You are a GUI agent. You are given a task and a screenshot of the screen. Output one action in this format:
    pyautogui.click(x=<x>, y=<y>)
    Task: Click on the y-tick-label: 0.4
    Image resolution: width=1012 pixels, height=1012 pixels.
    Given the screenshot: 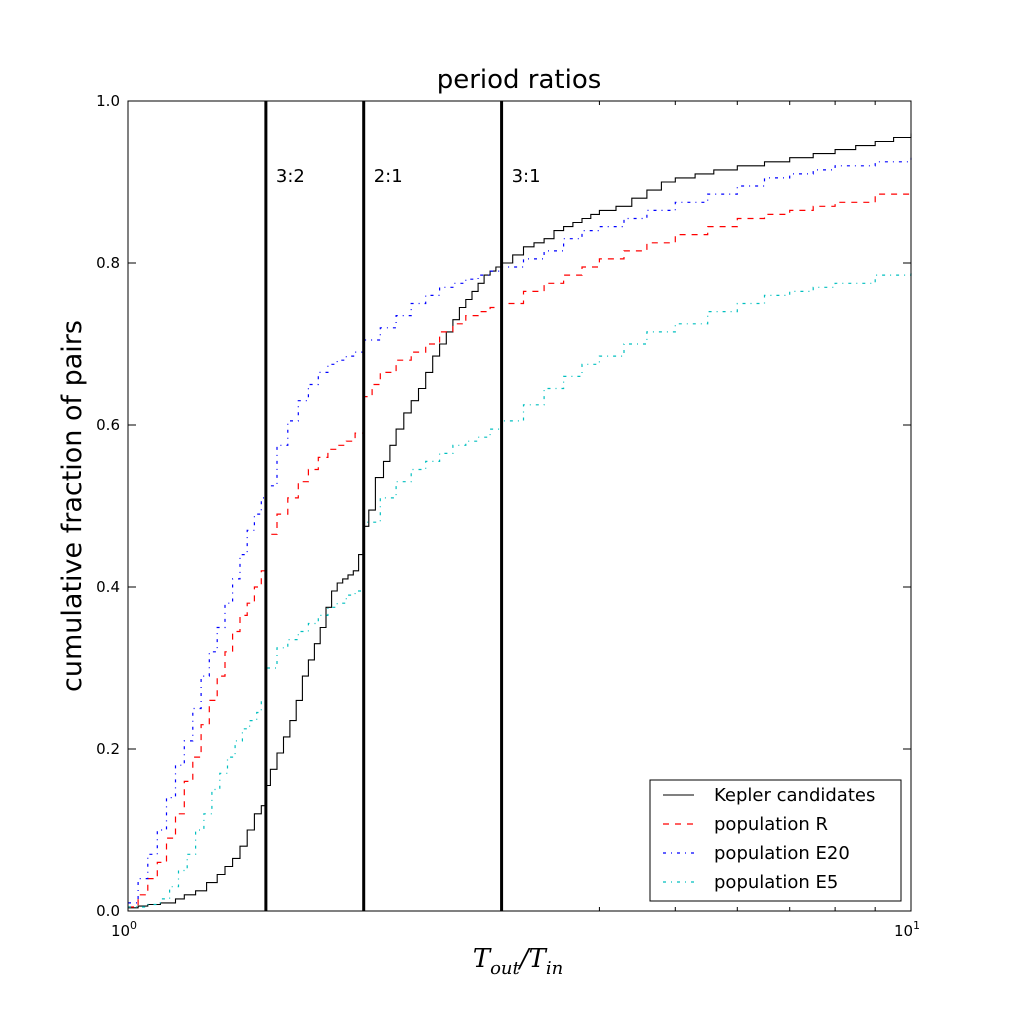 What is the action you would take?
    pyautogui.click(x=108, y=587)
    